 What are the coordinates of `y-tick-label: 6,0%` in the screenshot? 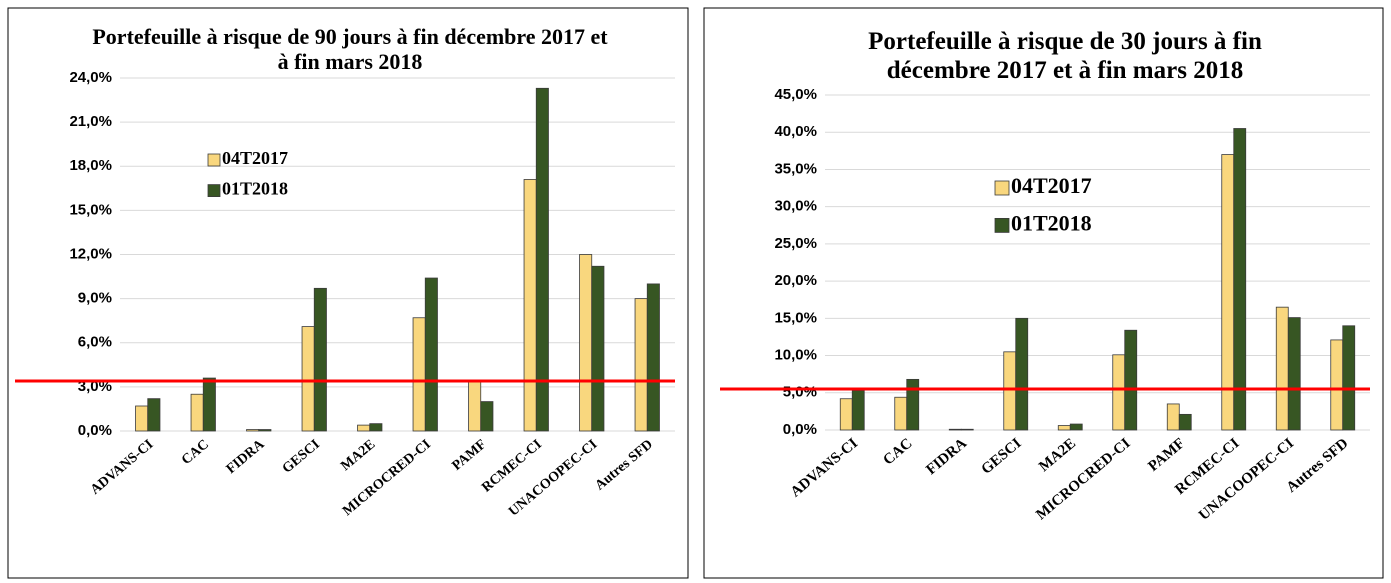 It's located at (95, 342).